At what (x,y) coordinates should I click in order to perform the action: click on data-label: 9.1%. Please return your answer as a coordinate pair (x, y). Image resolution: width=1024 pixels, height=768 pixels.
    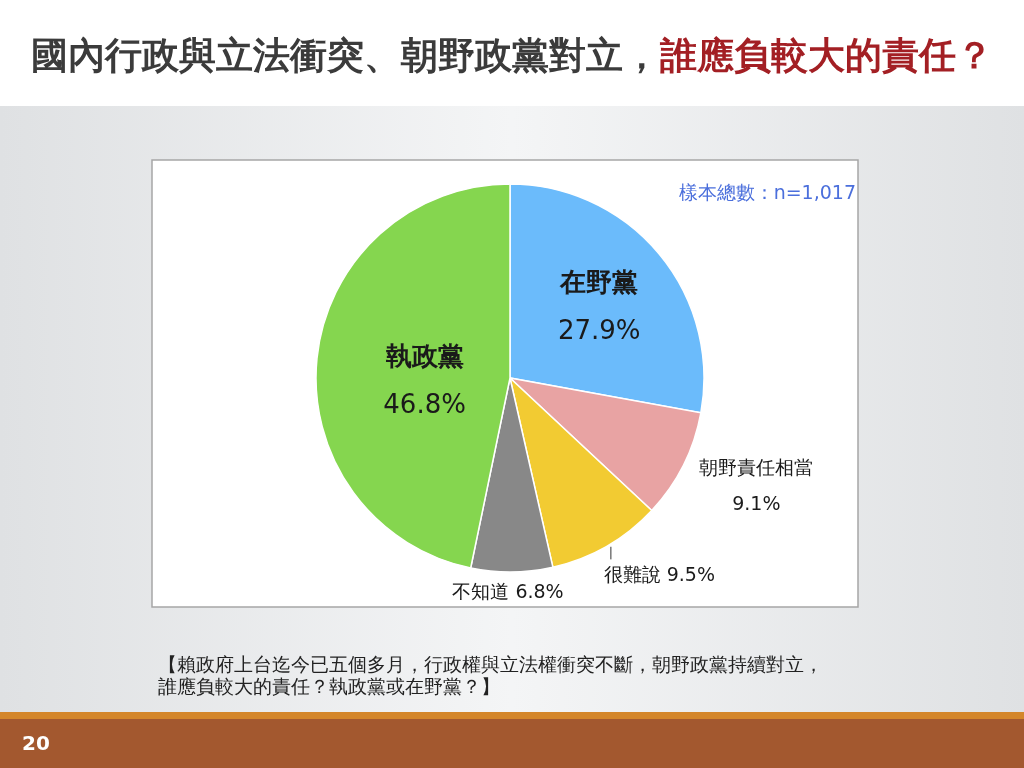
    Looking at the image, I should click on (756, 502).